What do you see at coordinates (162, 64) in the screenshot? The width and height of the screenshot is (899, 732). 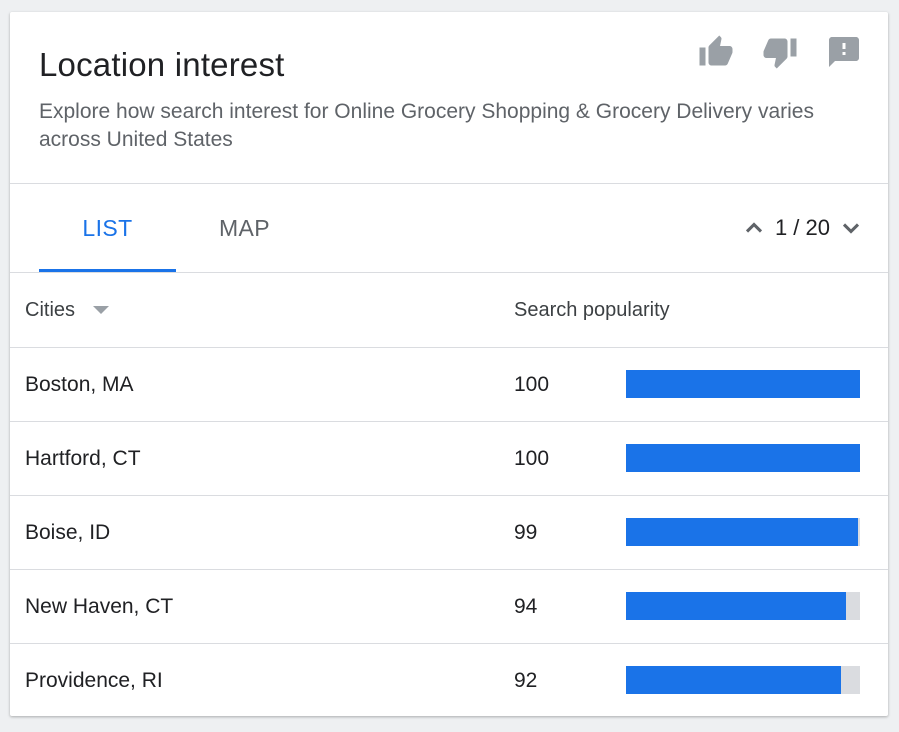 I see `card-title: Location interest` at bounding box center [162, 64].